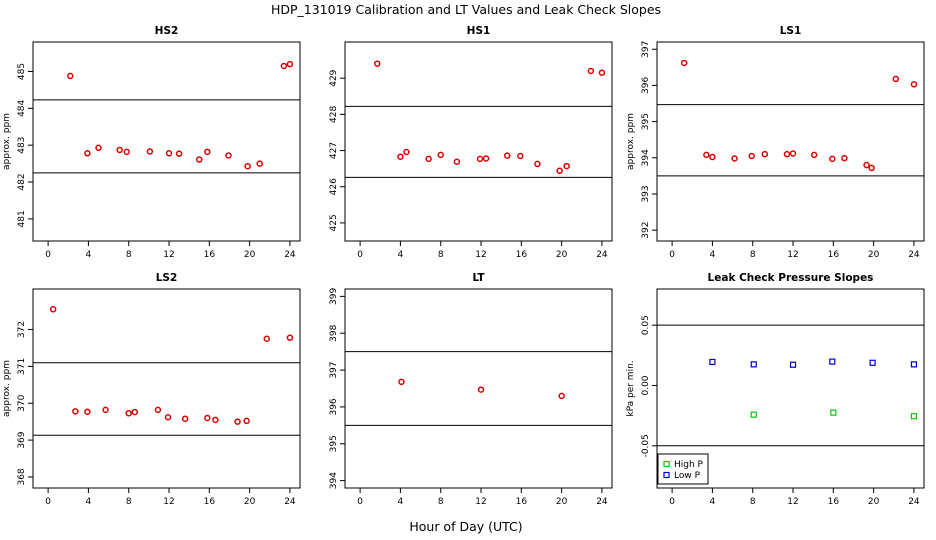 The height and width of the screenshot is (540, 936). I want to click on y-tick-label: -0.05, so click(646, 445).